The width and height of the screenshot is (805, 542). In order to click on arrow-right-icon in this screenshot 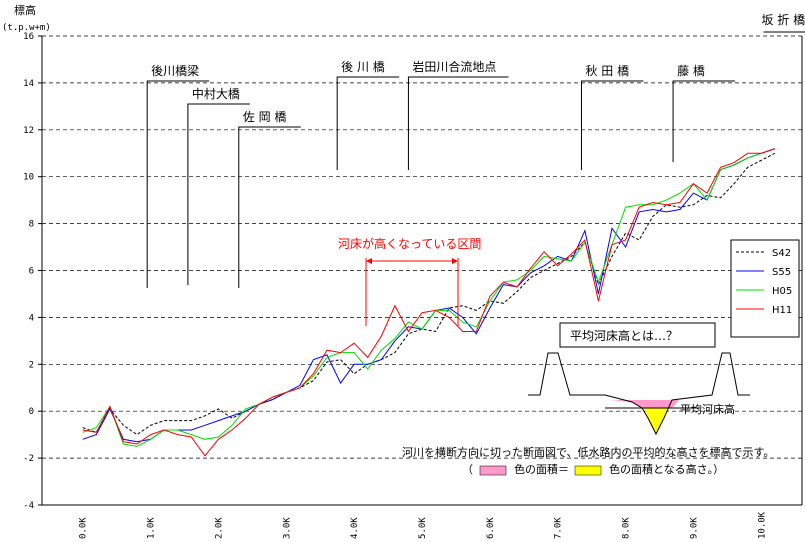, I will do `click(455, 261)`.